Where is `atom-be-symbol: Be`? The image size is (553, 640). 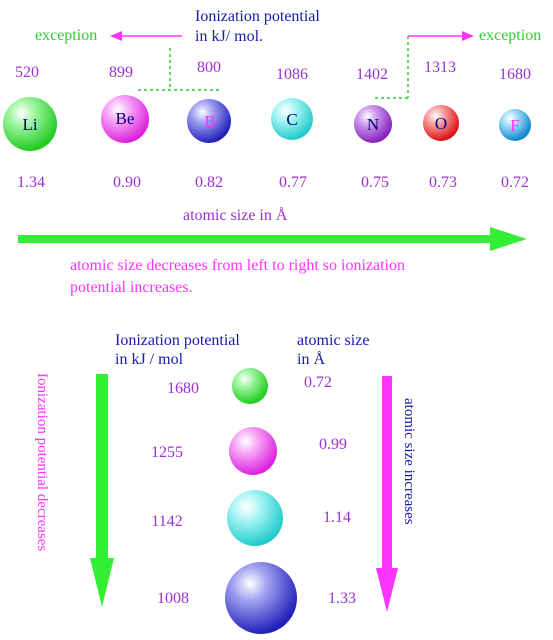
atom-be-symbol: Be is located at coordinates (125, 118).